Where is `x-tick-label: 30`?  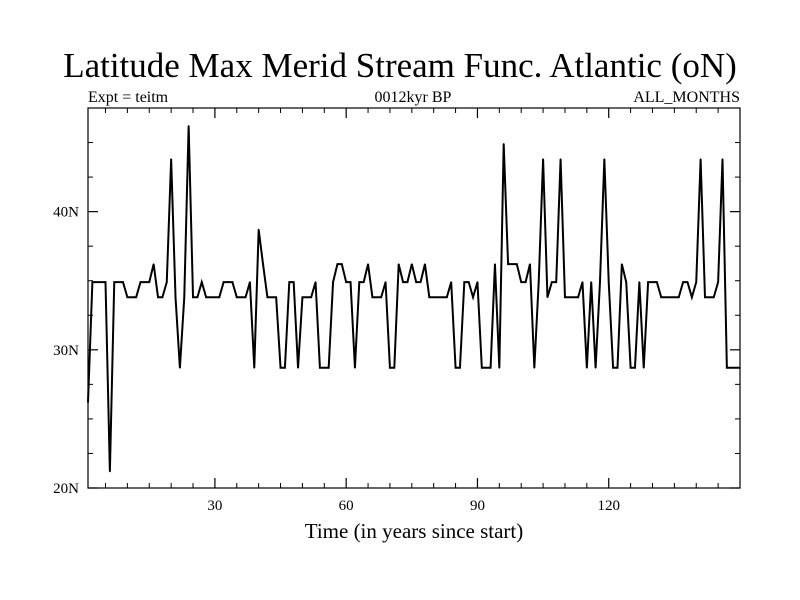 x-tick-label: 30 is located at coordinates (214, 506).